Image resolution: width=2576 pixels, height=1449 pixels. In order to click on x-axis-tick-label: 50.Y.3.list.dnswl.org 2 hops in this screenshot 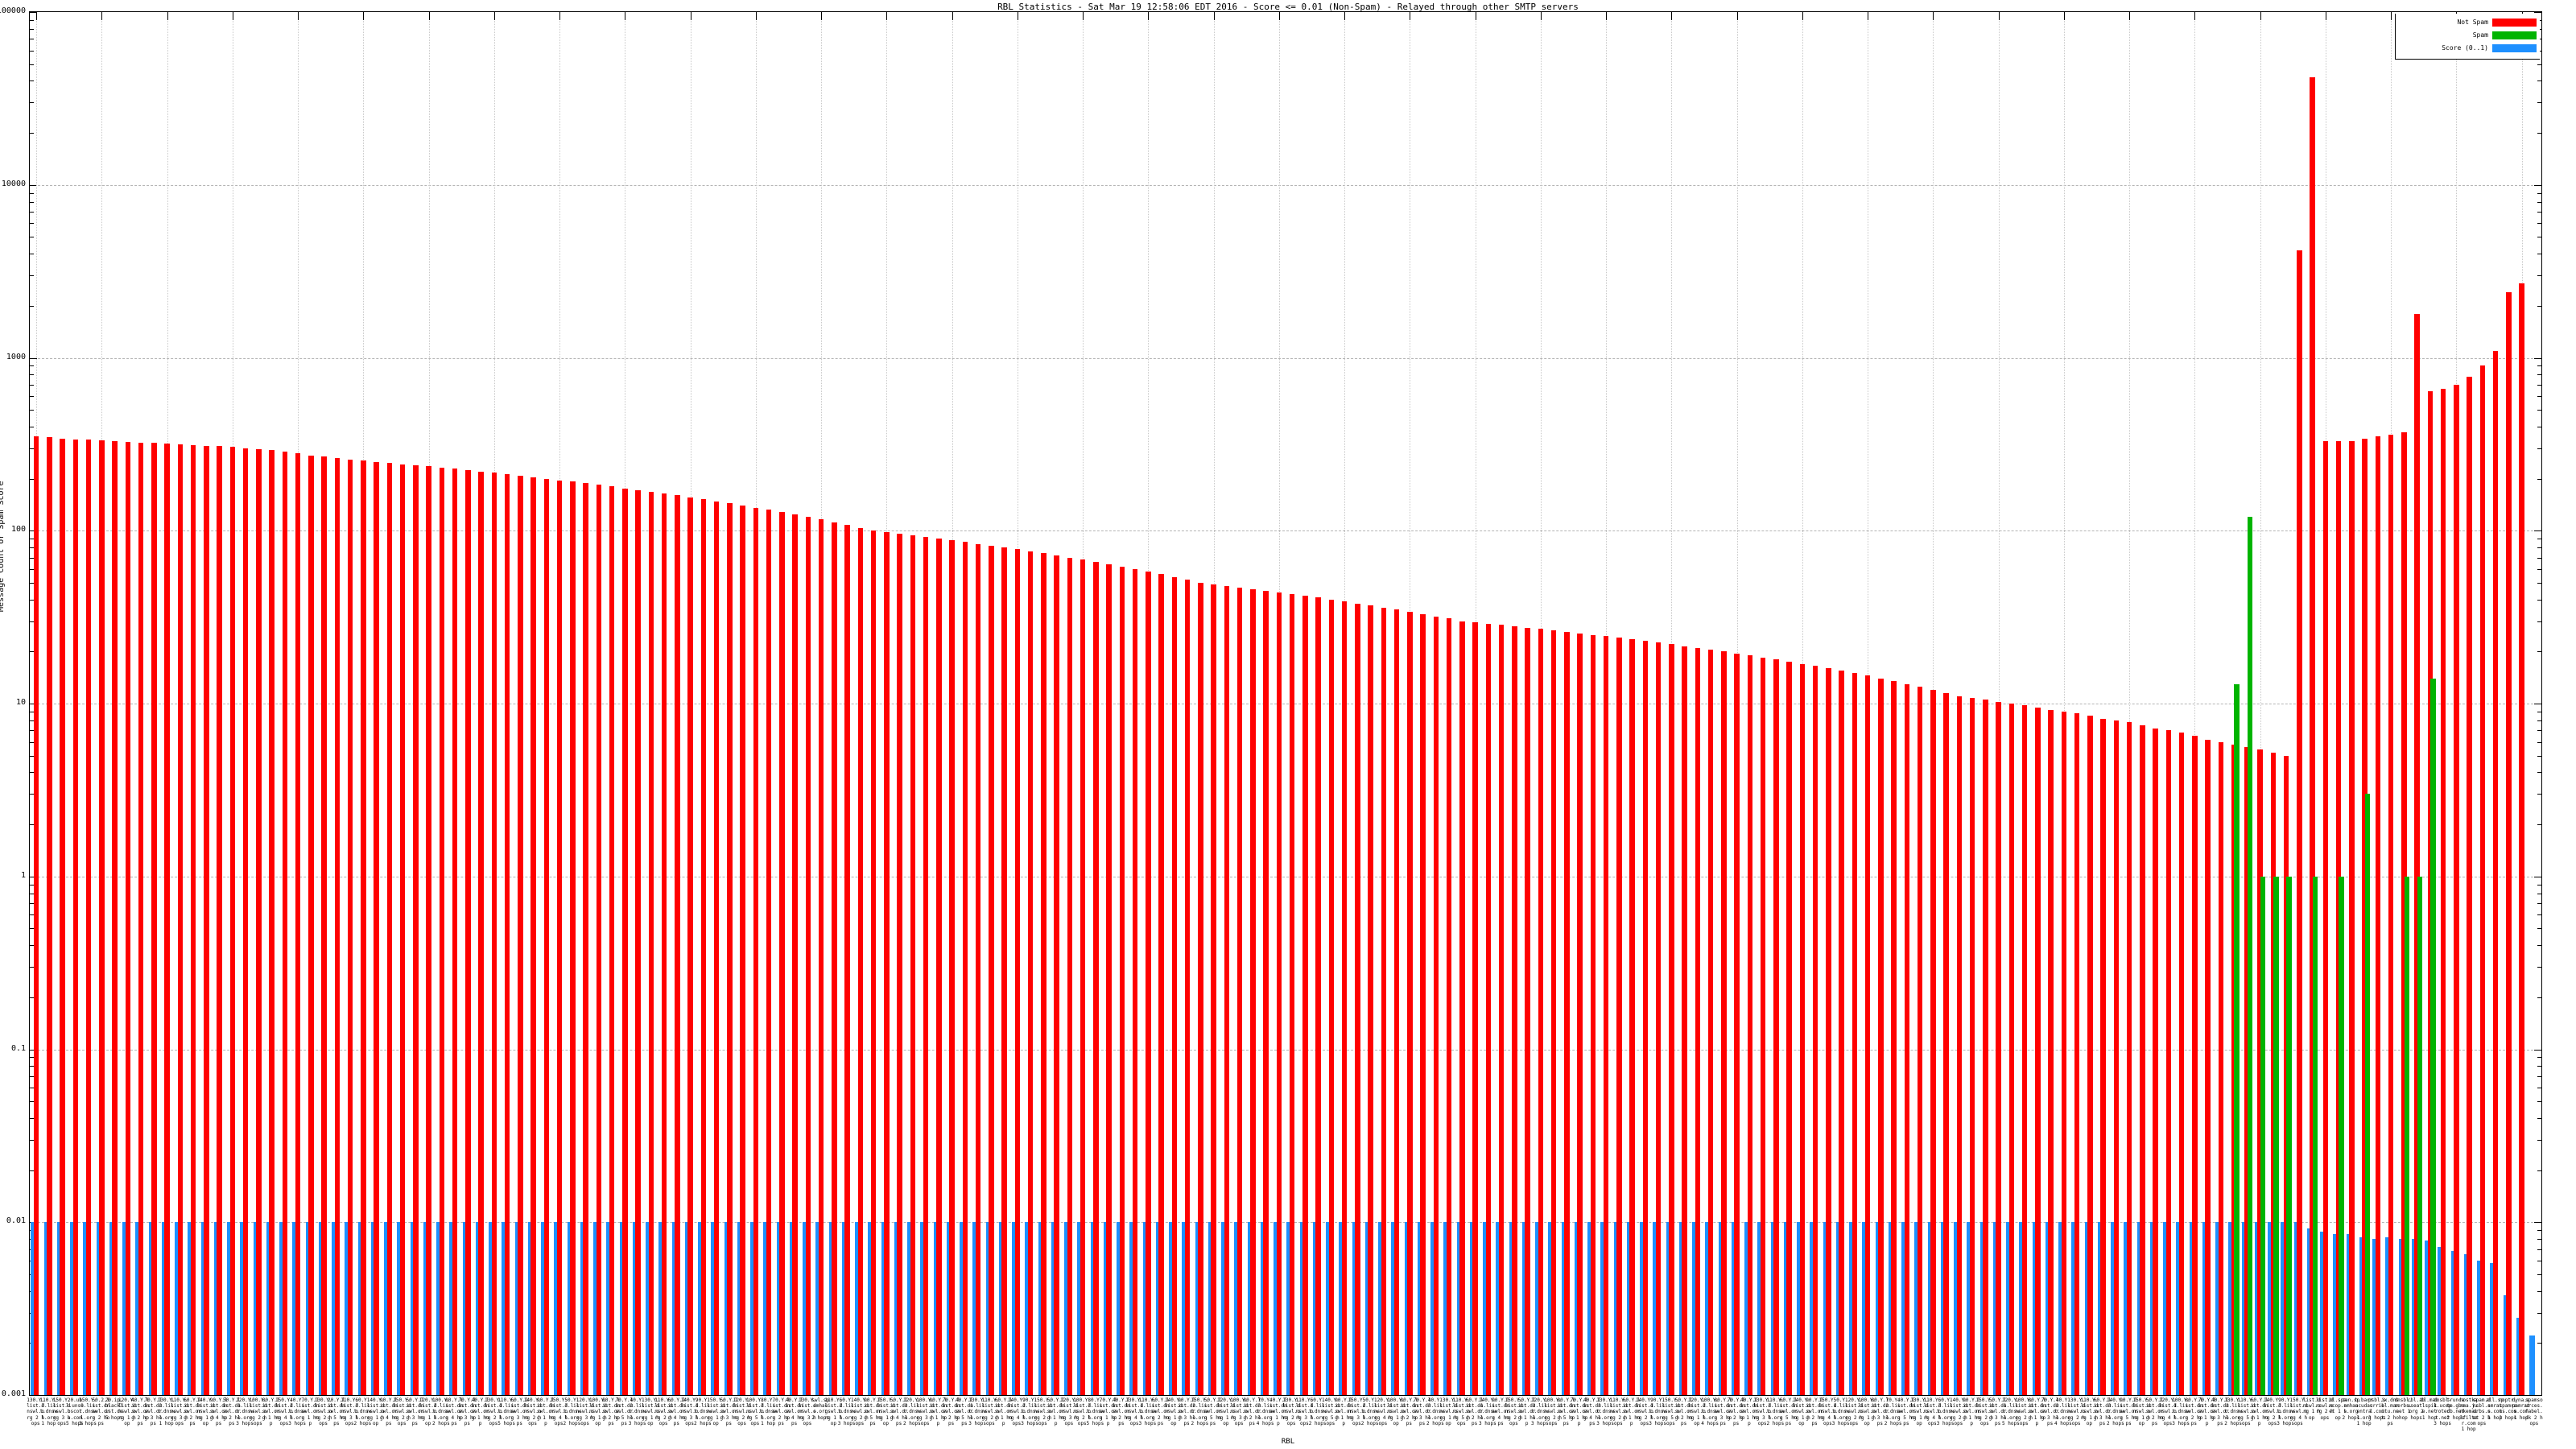, I will do `click(572, 1411)`.